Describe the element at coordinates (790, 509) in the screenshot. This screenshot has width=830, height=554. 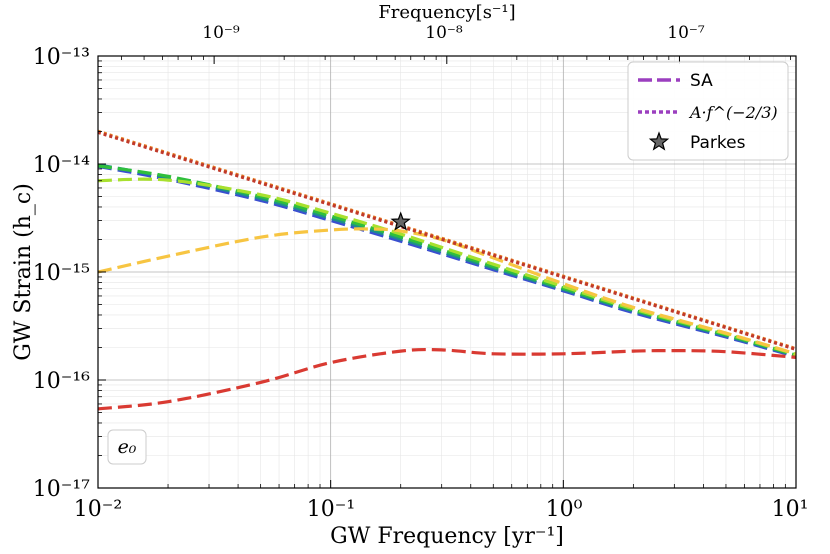
I see `x-tick-label: 10¹` at that location.